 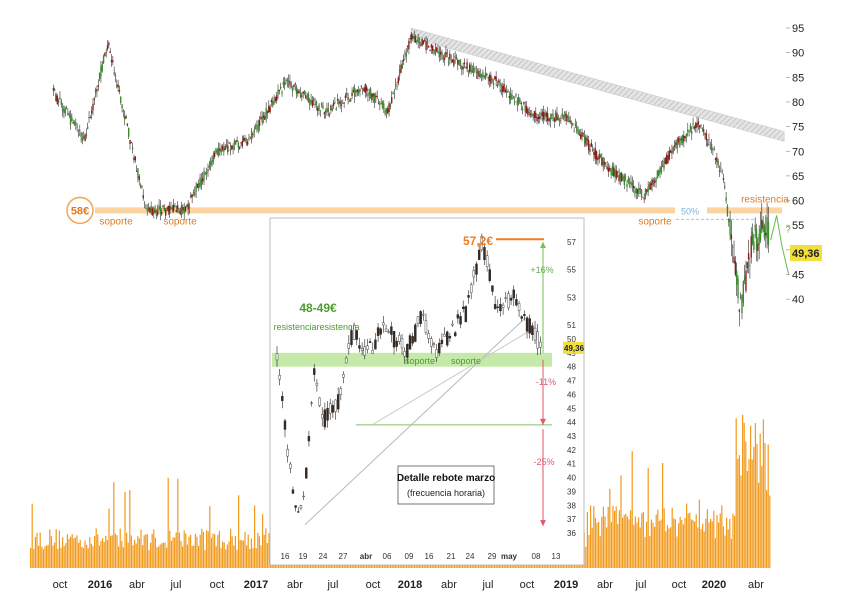 What do you see at coordinates (798, 128) in the screenshot?
I see `y-tick-label: 75` at bounding box center [798, 128].